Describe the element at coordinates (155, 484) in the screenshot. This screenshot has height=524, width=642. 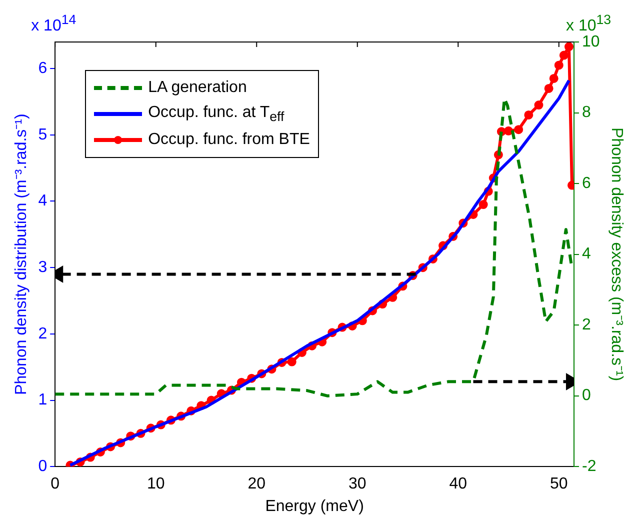
I see `x-tick-label: 10` at that location.